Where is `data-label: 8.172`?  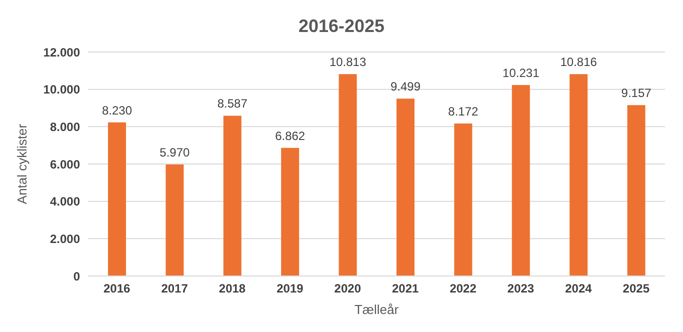
data-label: 8.172 is located at coordinates (463, 111).